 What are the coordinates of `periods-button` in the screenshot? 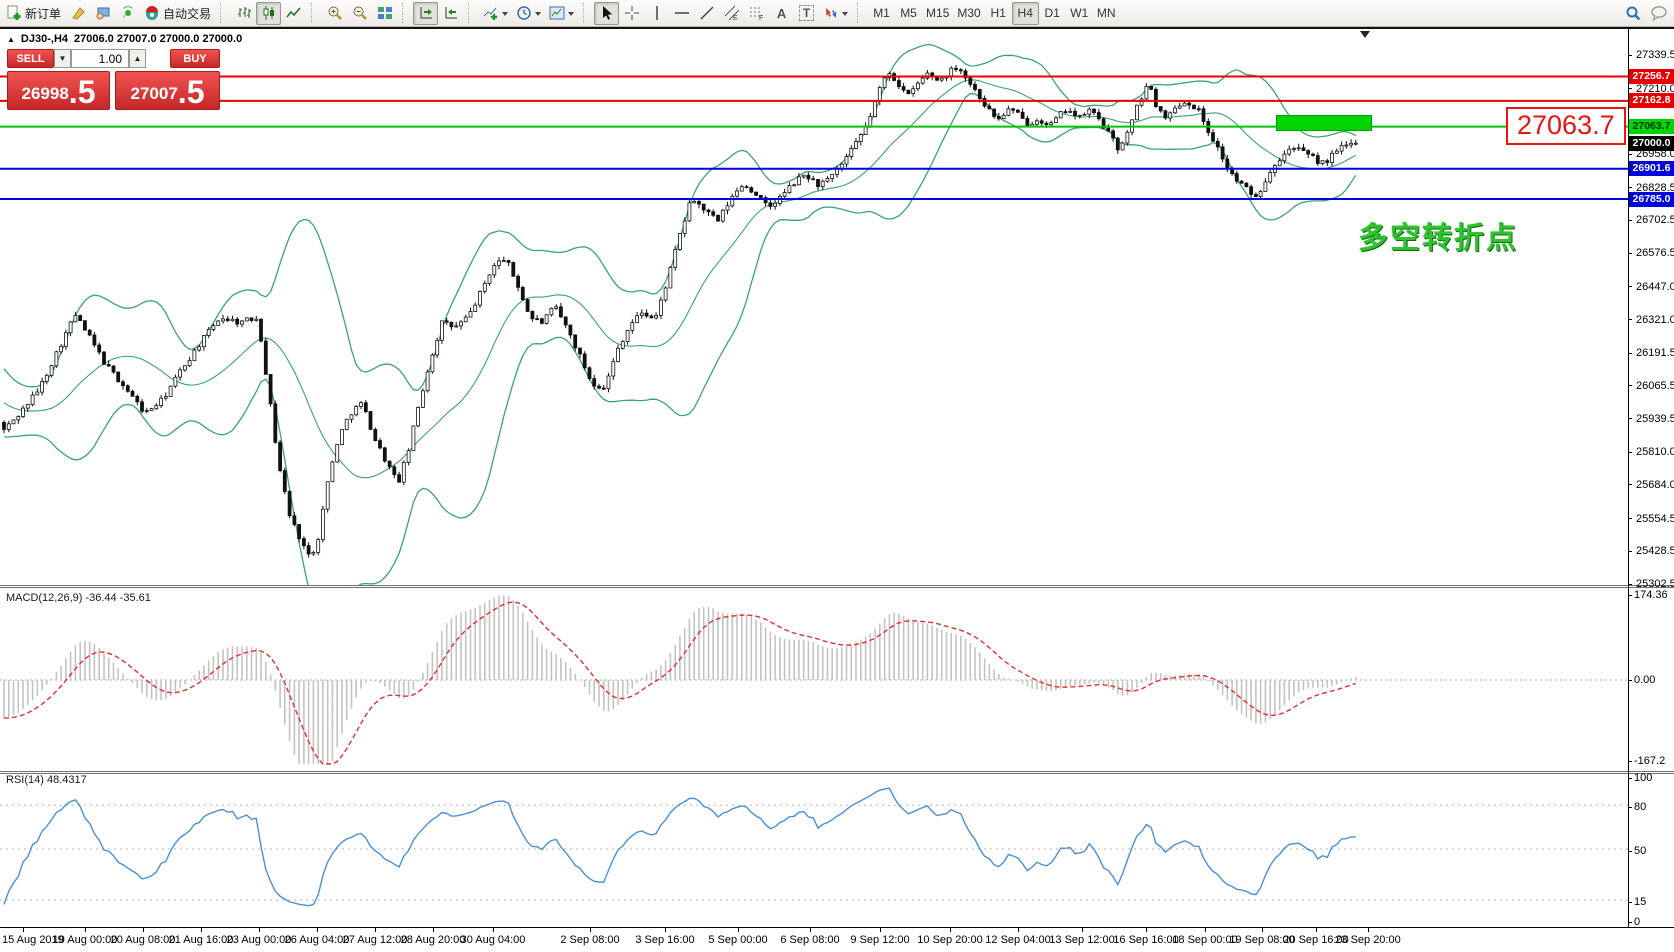 It's located at (528, 13).